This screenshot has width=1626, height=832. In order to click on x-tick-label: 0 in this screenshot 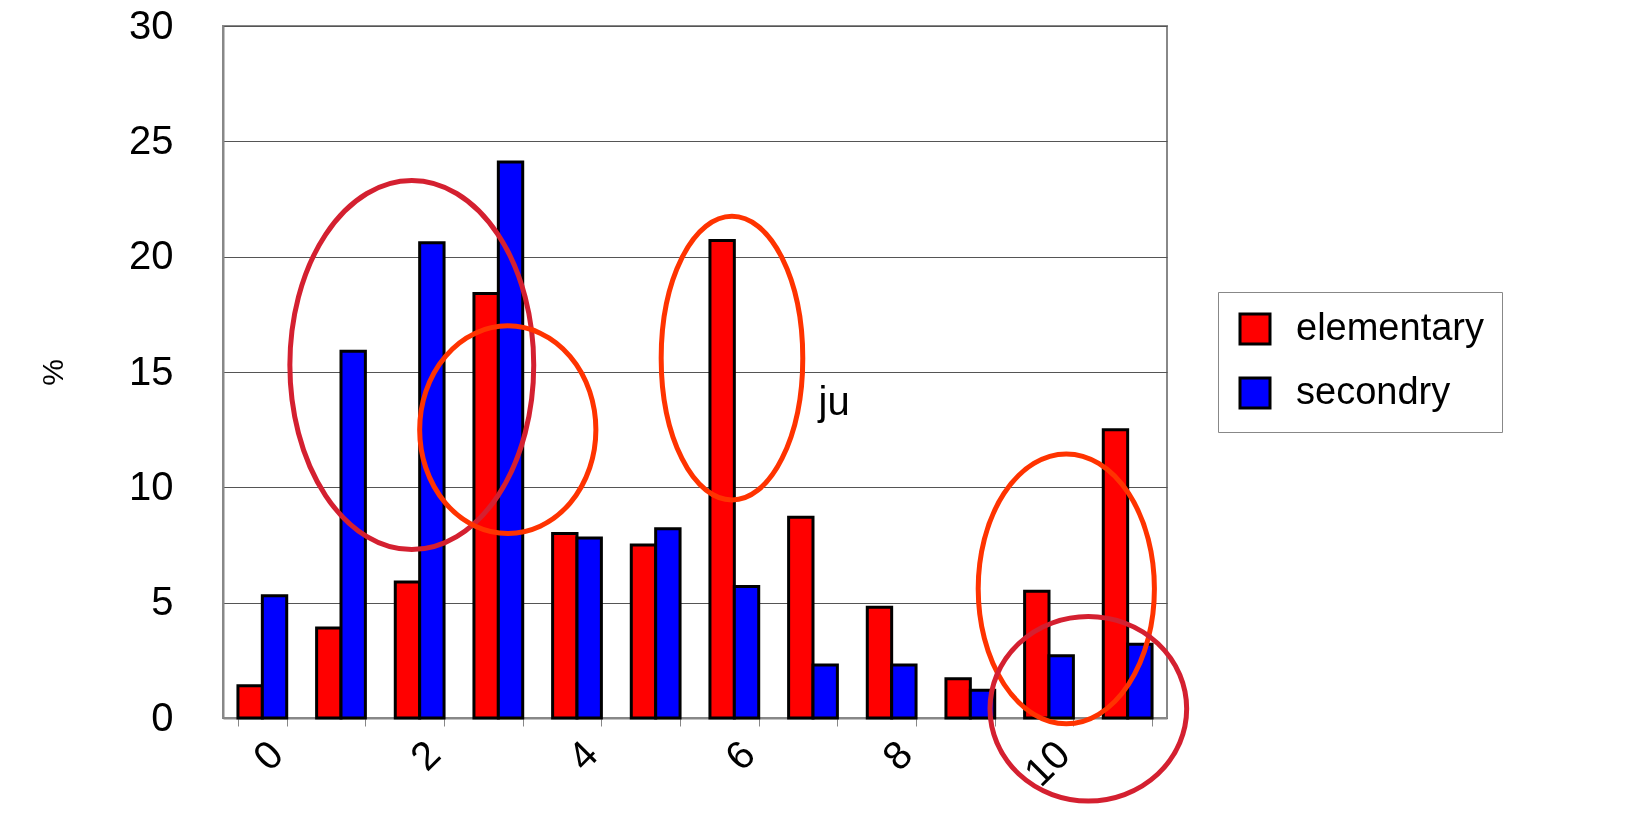, I will do `click(268, 755)`.